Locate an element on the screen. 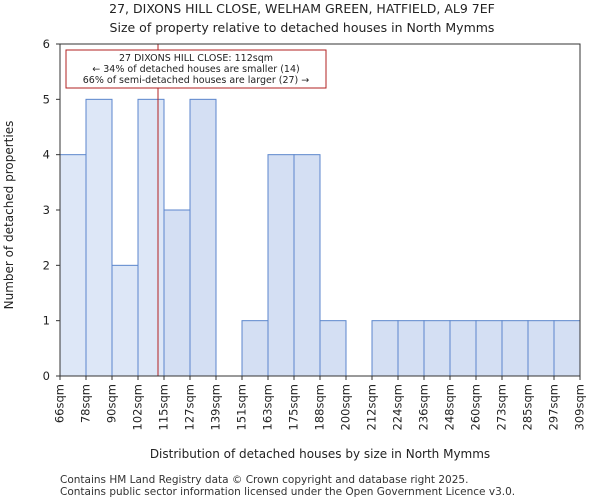 The width and height of the screenshot is (600, 500). y-tick-label: 5 is located at coordinates (46, 99).